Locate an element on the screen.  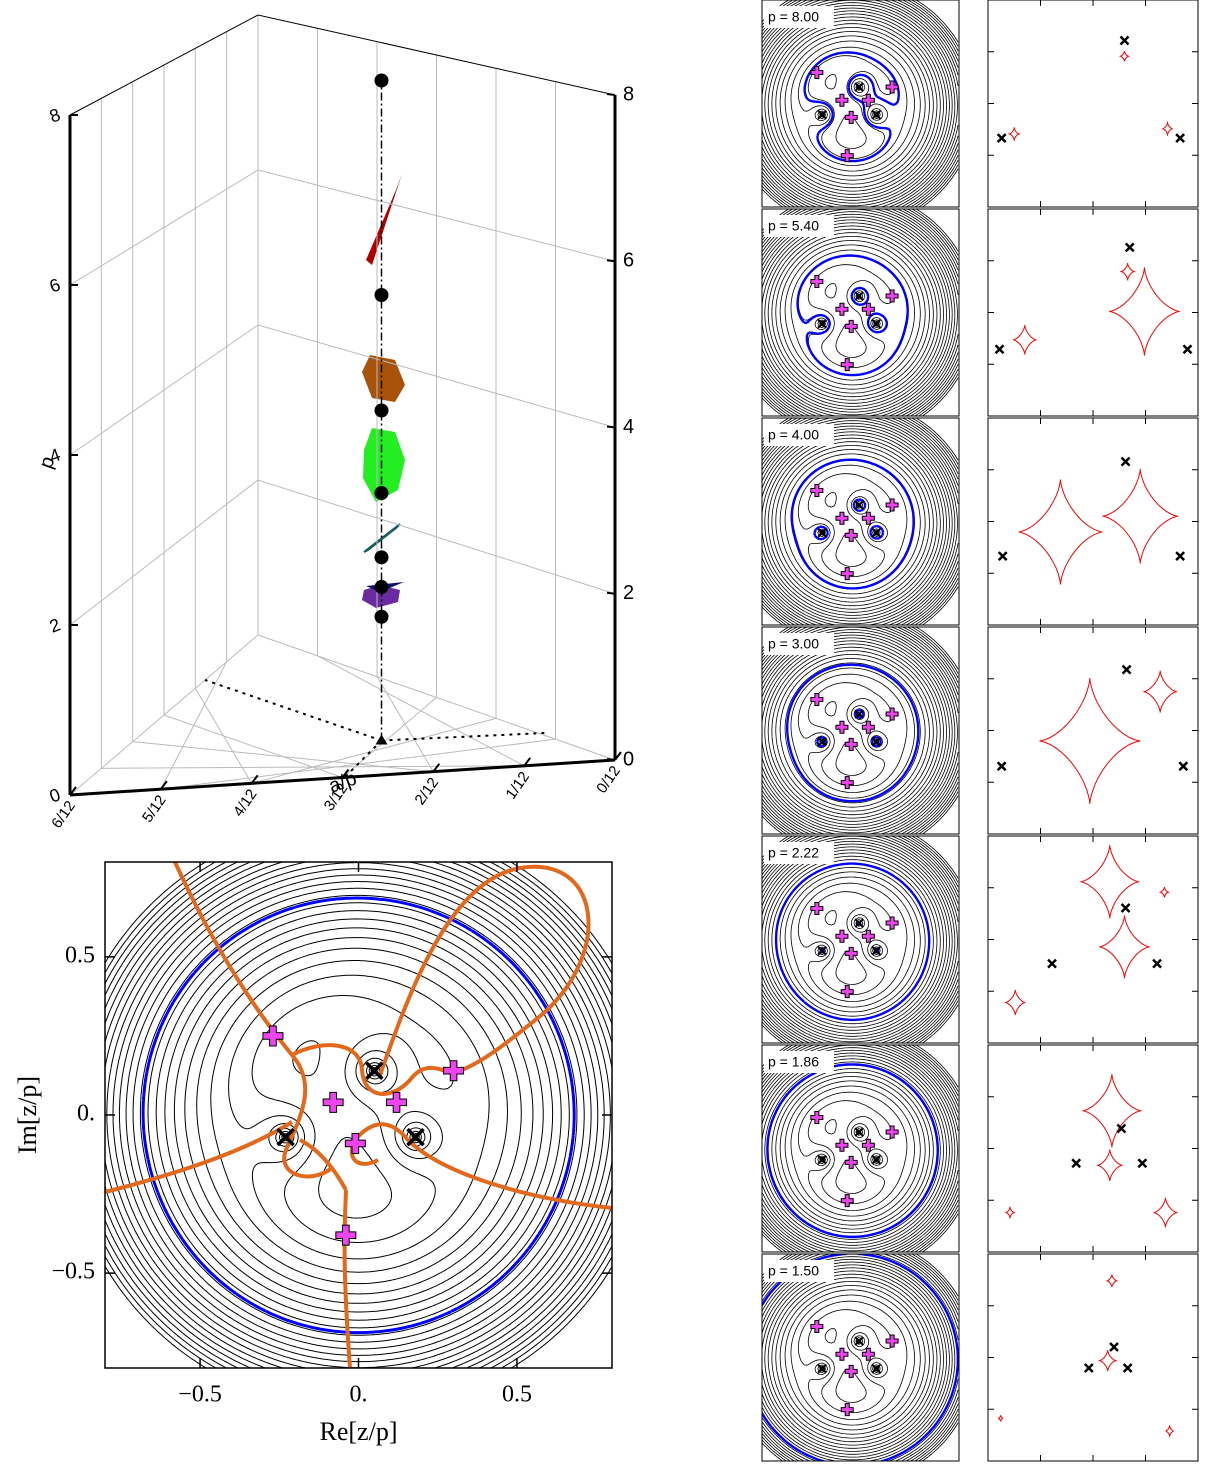
panel-label: p = 2.22 is located at coordinates (793, 853).